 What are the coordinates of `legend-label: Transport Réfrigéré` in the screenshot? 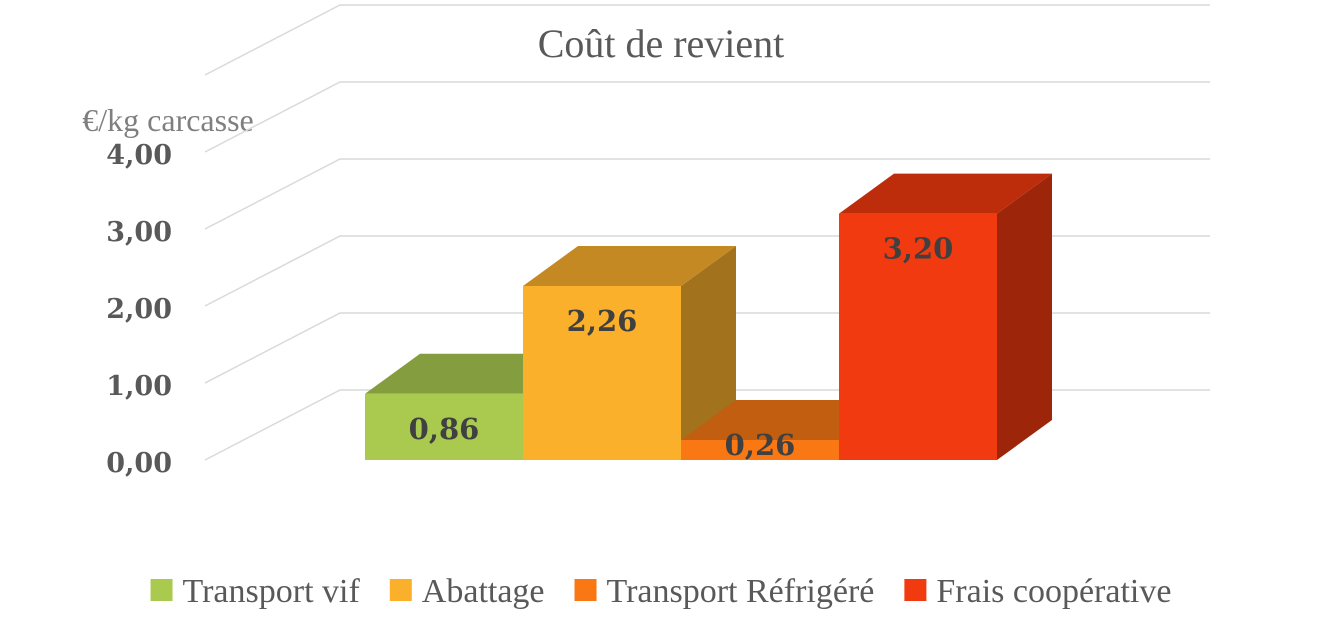 It's located at (741, 591).